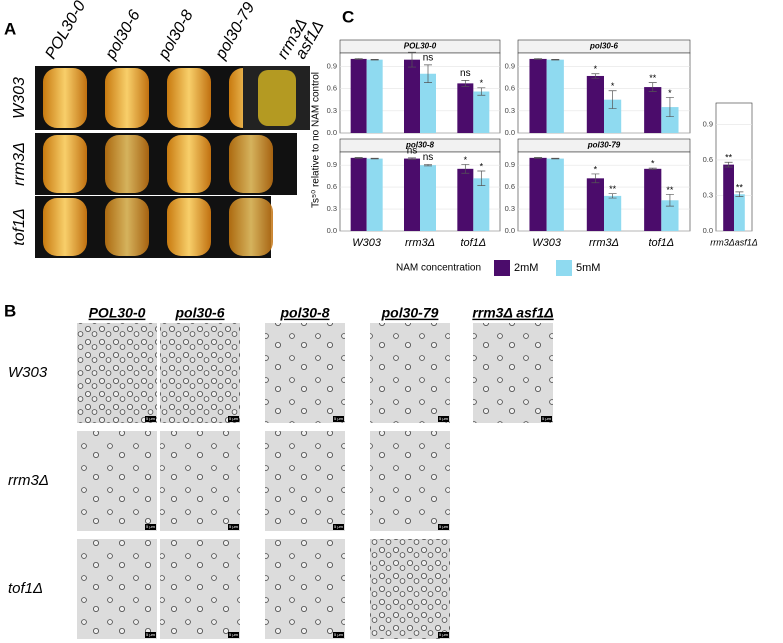 The width and height of the screenshot is (783, 643). I want to click on column-label: pol30-79, so click(235, 31).